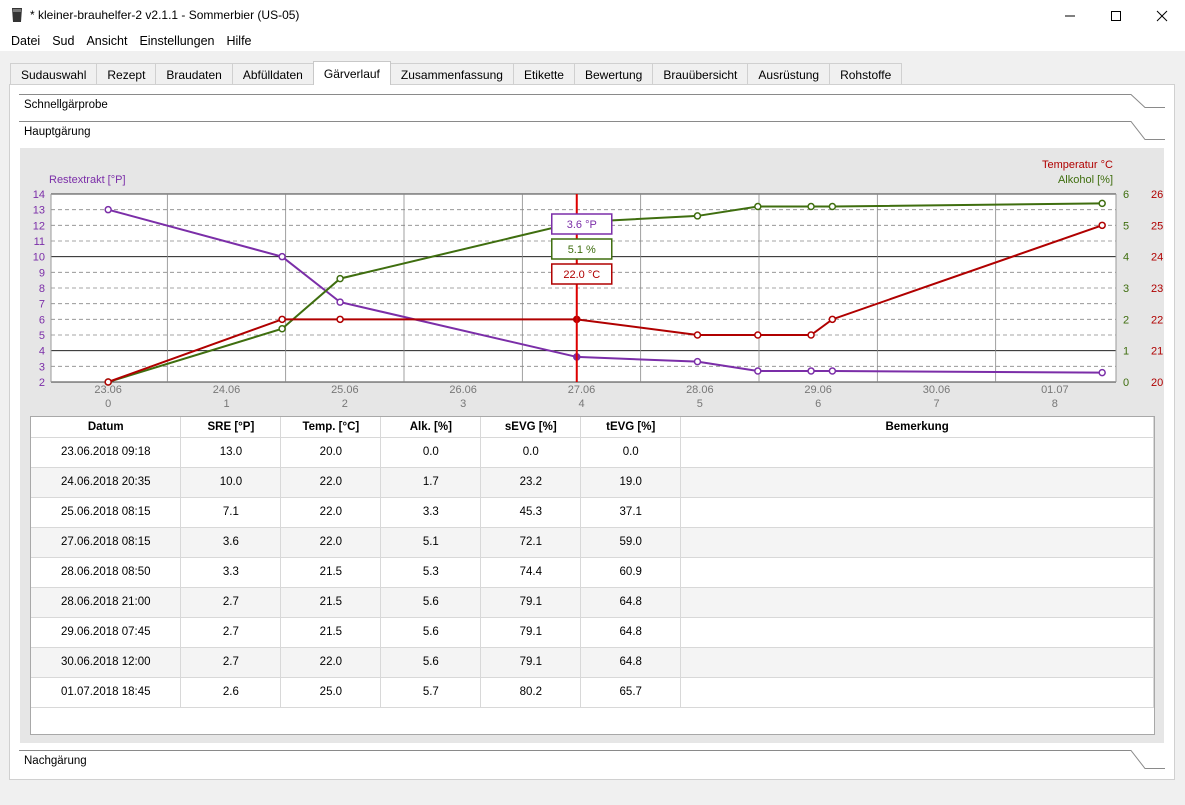  I want to click on col-tevg: tEVG [%], so click(631, 427).